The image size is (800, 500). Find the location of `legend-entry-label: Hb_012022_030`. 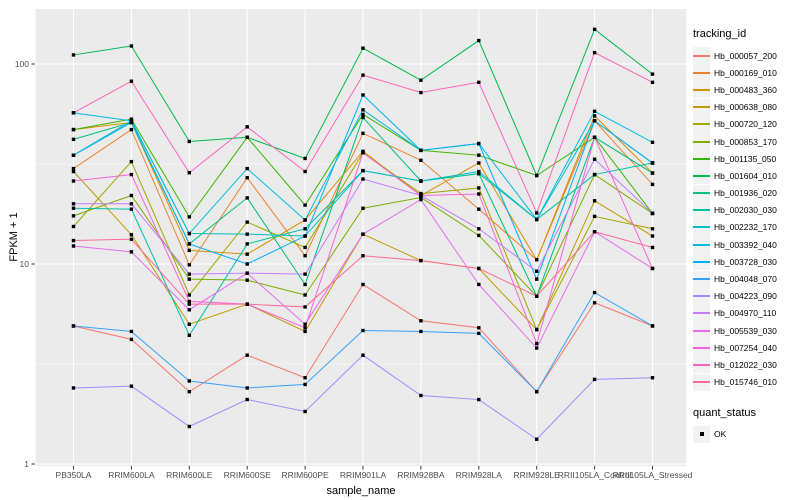

legend-entry-label: Hb_012022_030 is located at coordinates (745, 364).